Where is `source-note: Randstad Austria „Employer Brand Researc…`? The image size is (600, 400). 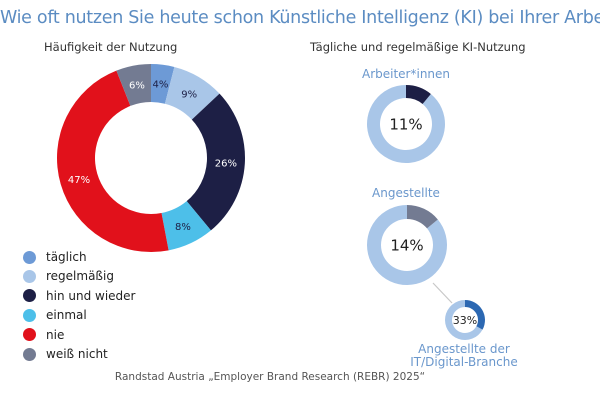
source-note: Randstad Austria „Employer Brand Researc… is located at coordinates (270, 377).